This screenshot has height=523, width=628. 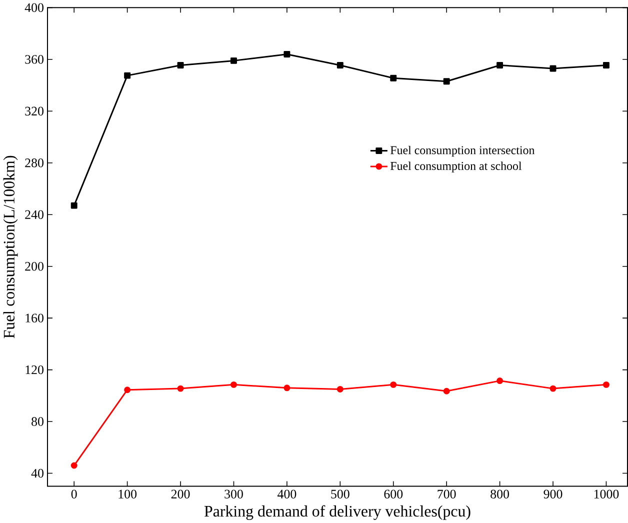 I want to click on y-tick-label: 240, so click(x=34, y=214).